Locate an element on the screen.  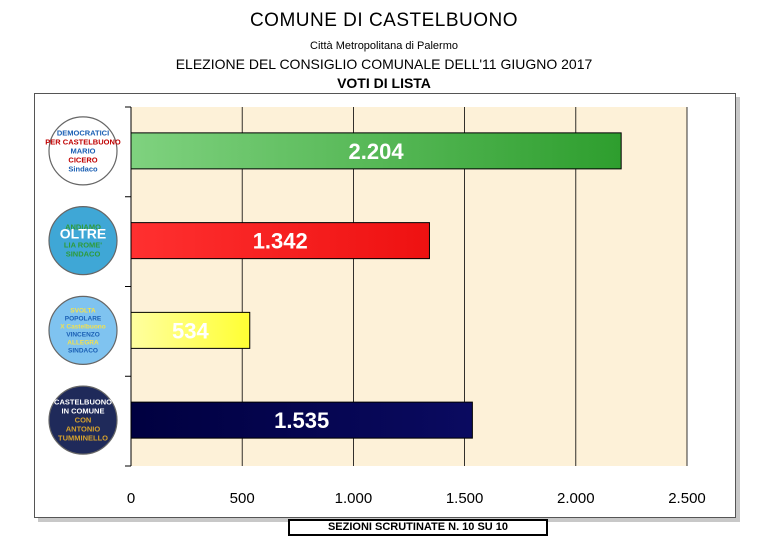
sections-counted-label: SEZIONI SCRUTINATE N. 10 SU 10 is located at coordinates (418, 527).